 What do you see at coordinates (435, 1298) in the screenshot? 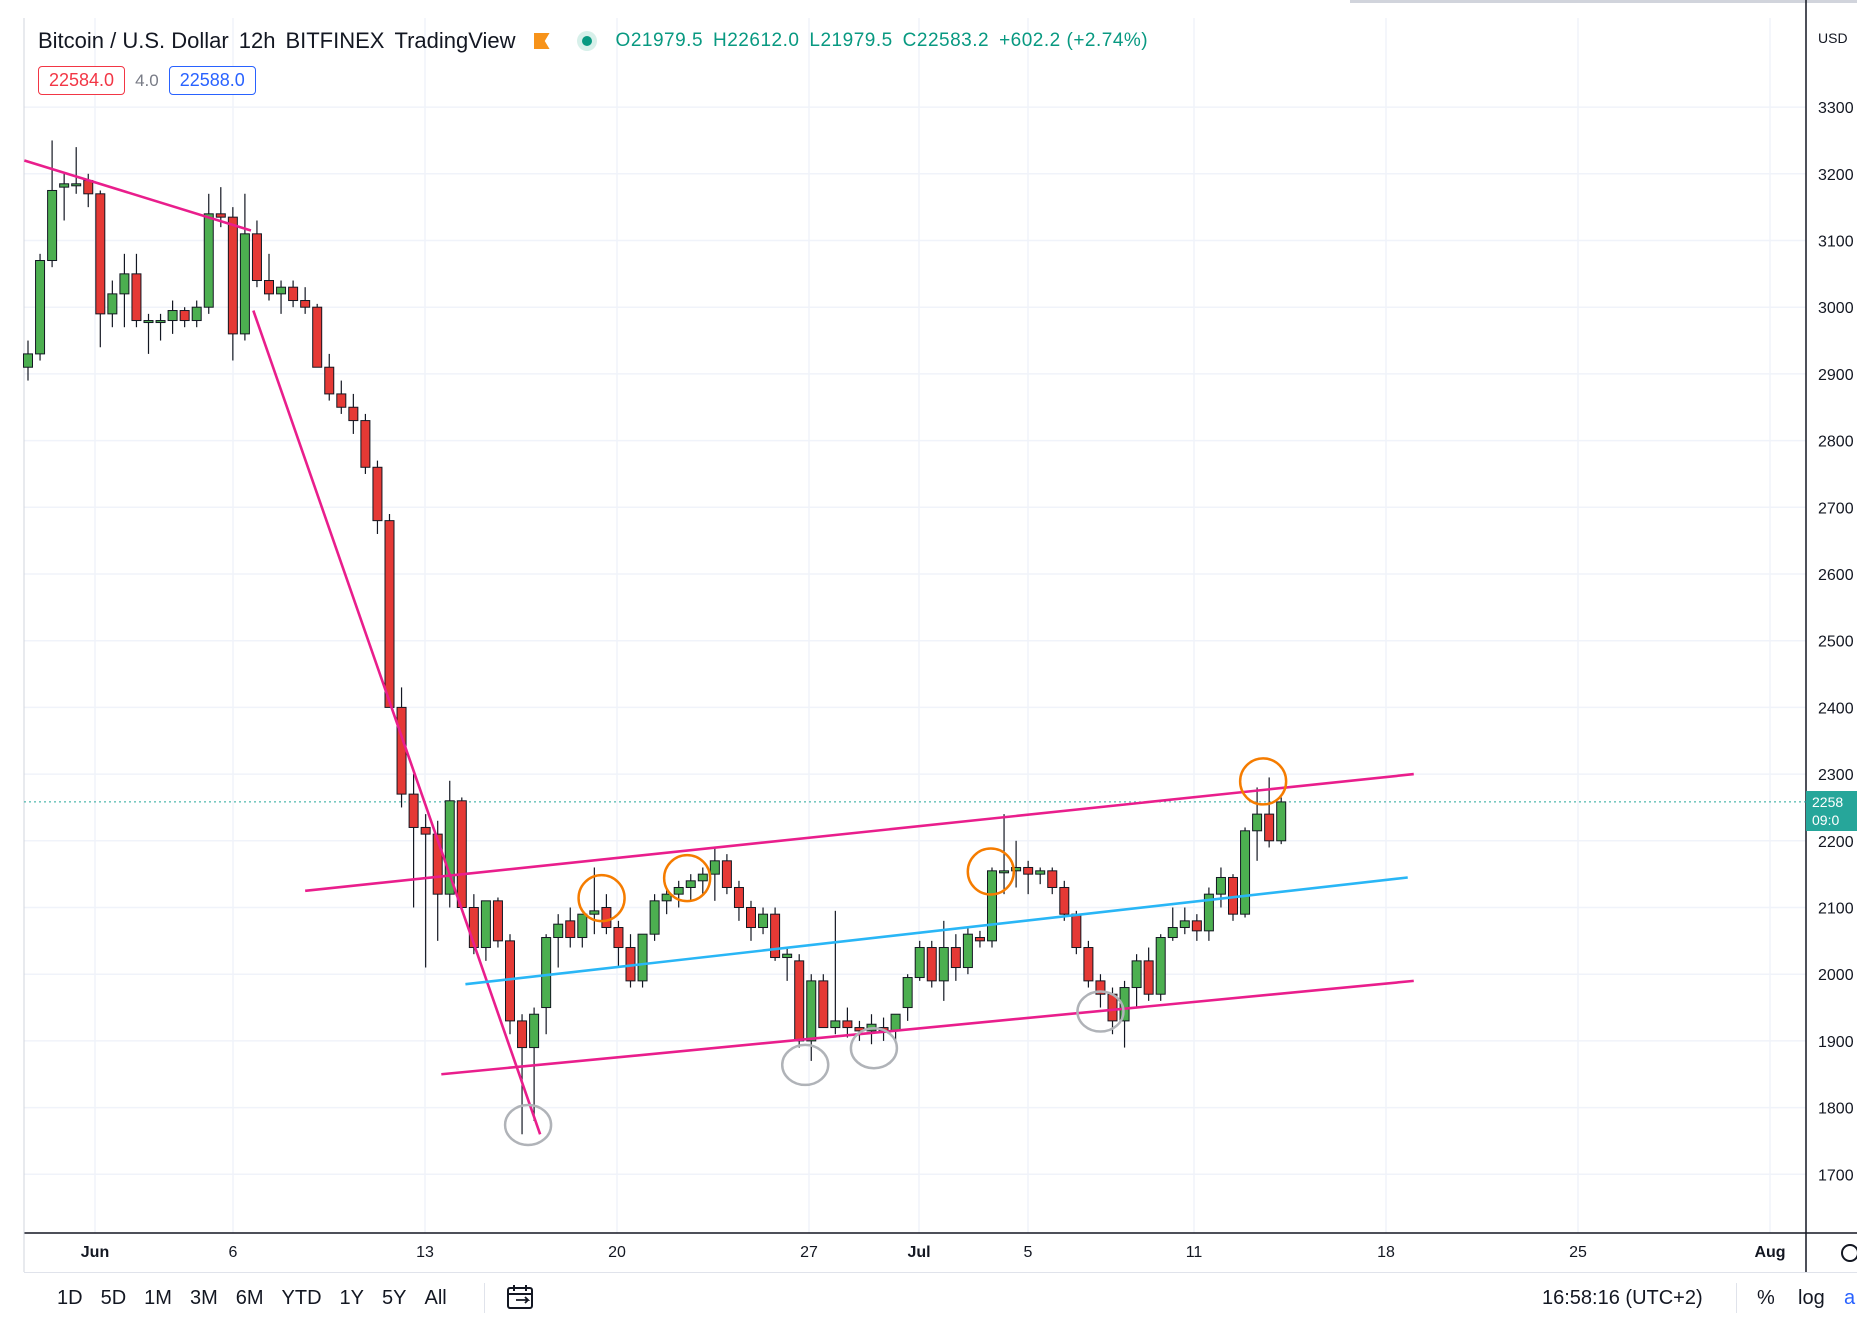
I see `range-all-button: All` at bounding box center [435, 1298].